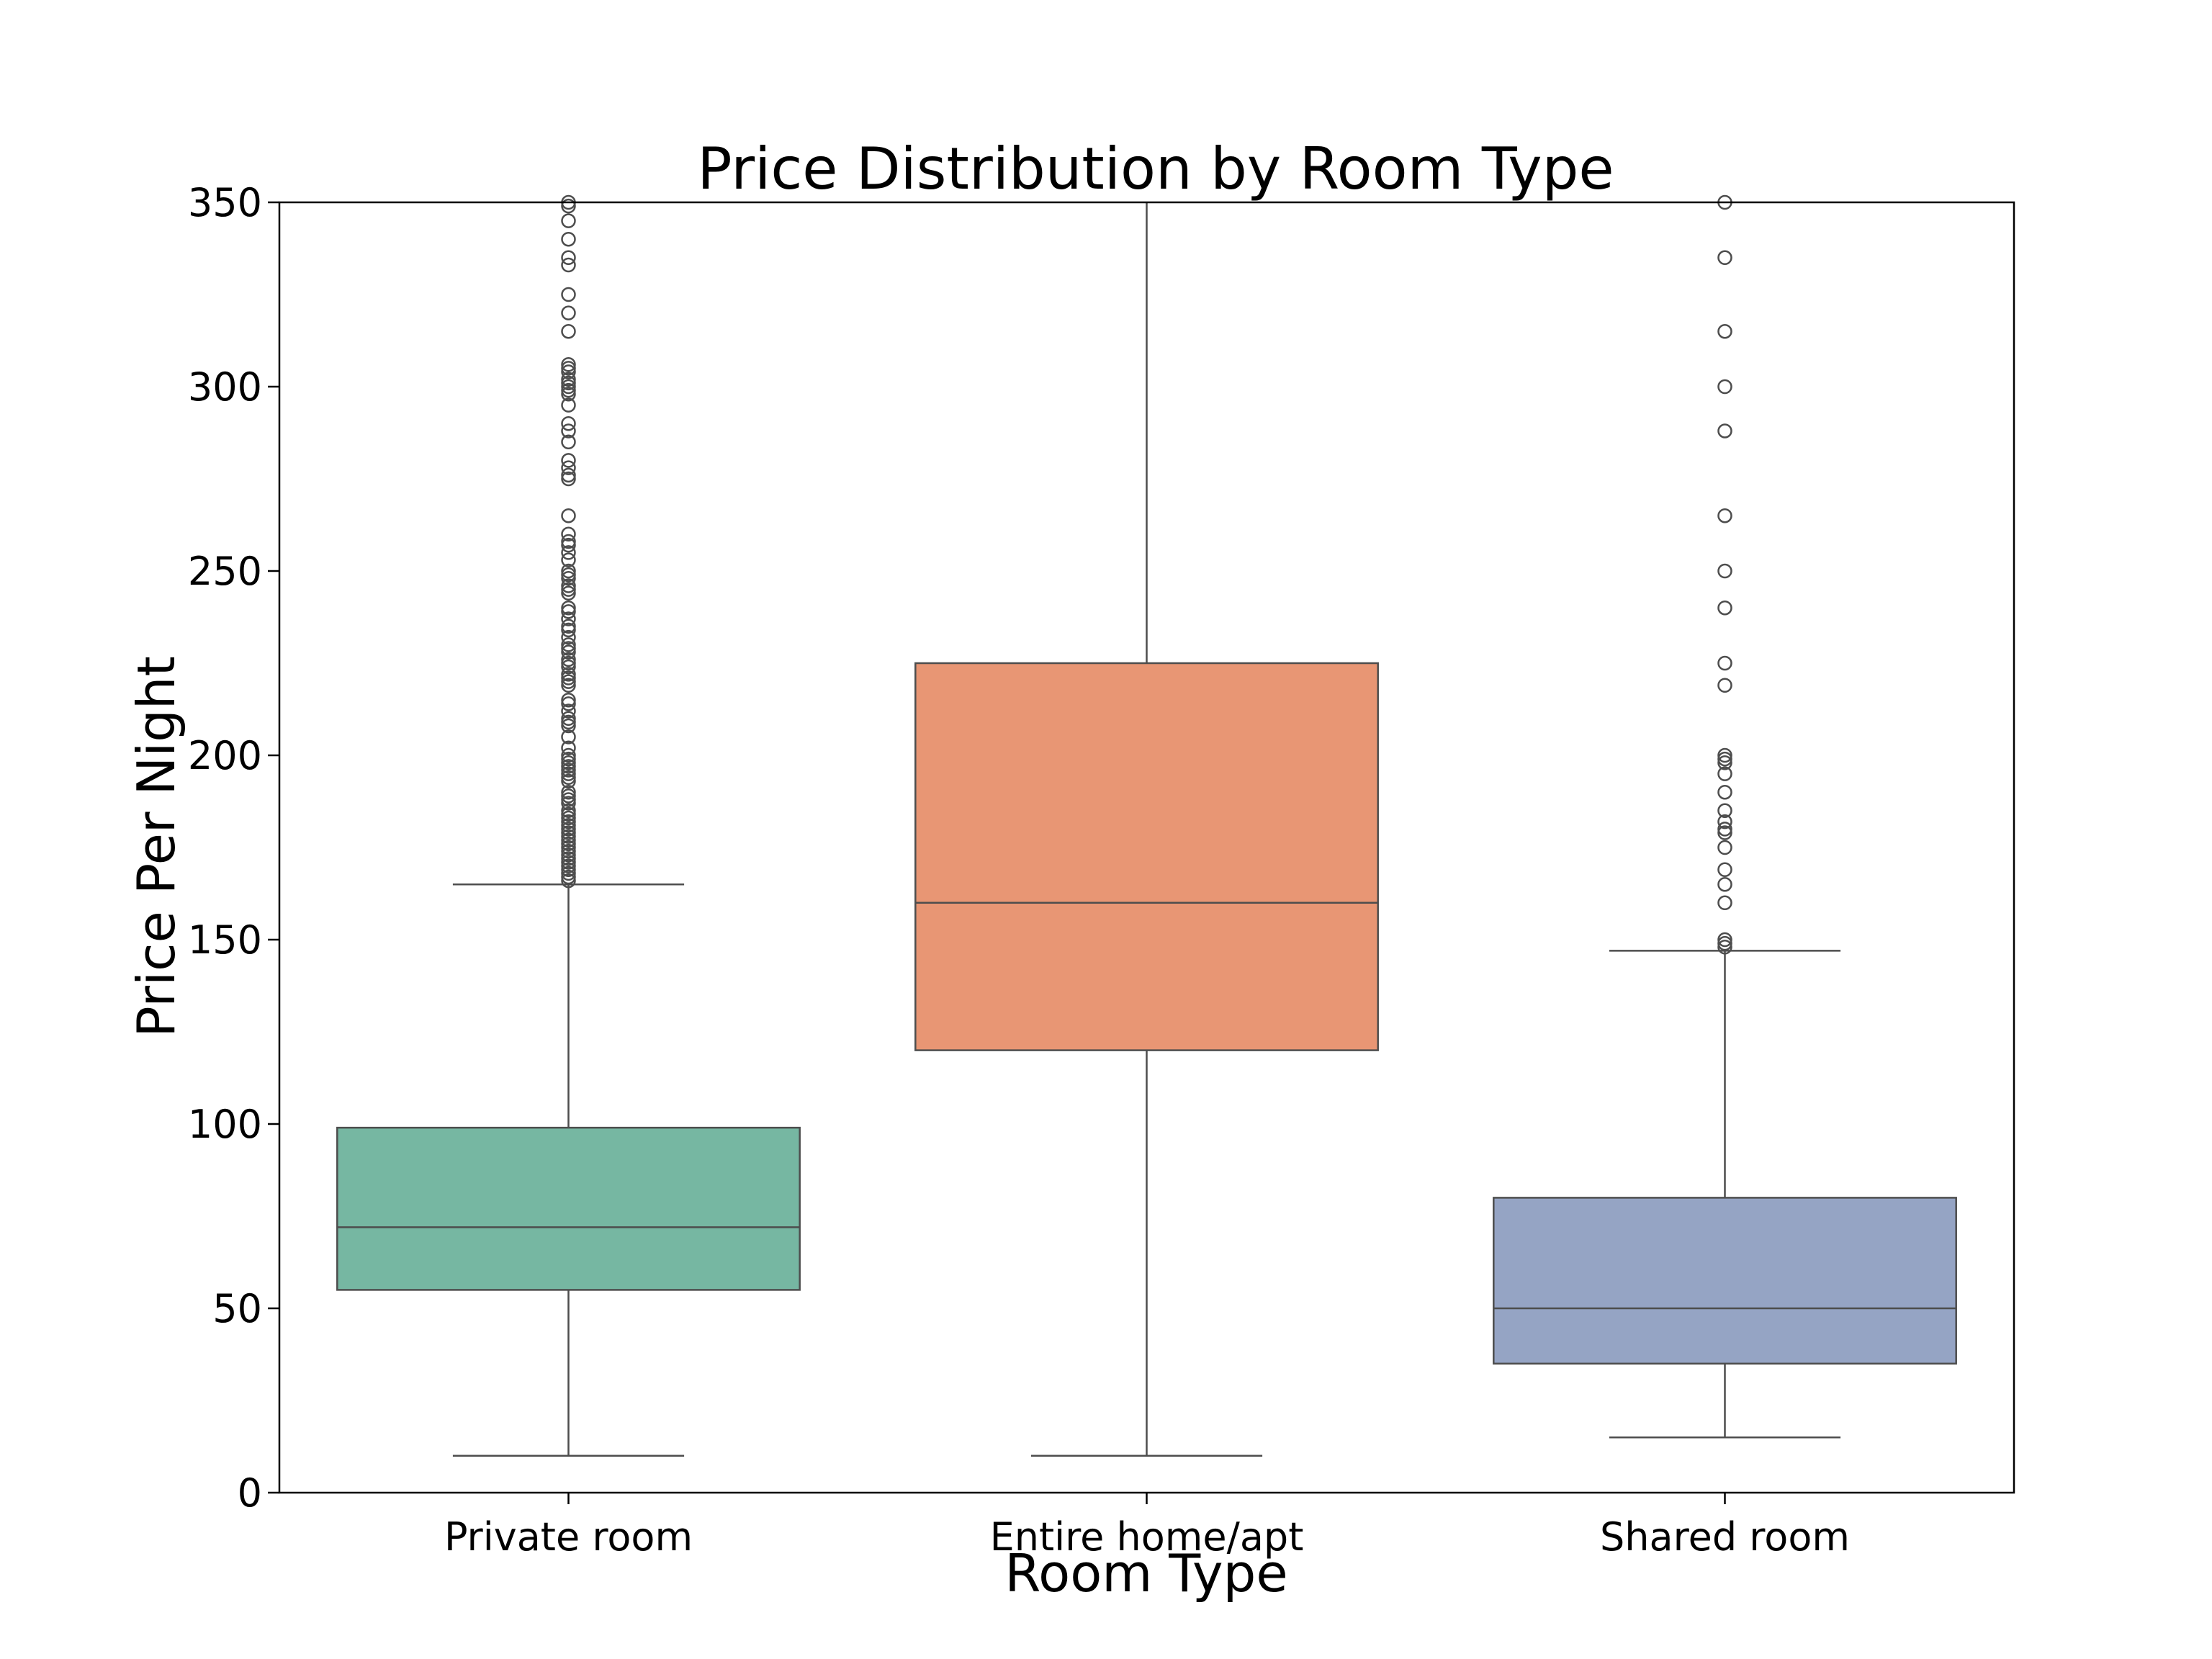 The image size is (2212, 1659). Describe the element at coordinates (237, 1308) in the screenshot. I see `y-tick-label: 50` at that location.